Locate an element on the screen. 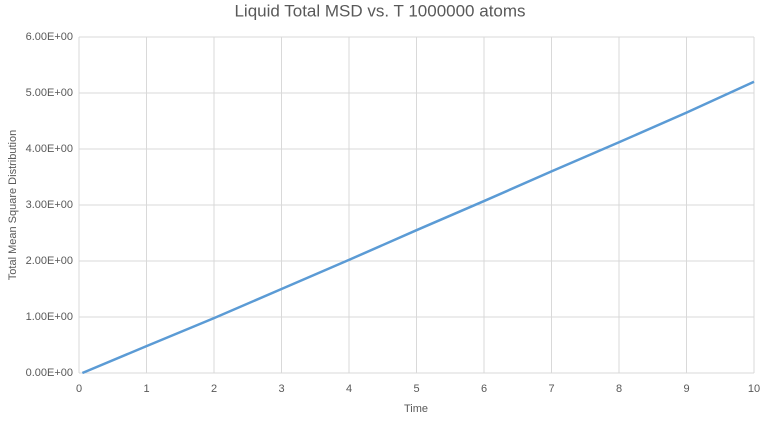 Image resolution: width=771 pixels, height=430 pixels. chart-title: Liquid Total MSD vs. T 1000000 atoms is located at coordinates (379, 10).